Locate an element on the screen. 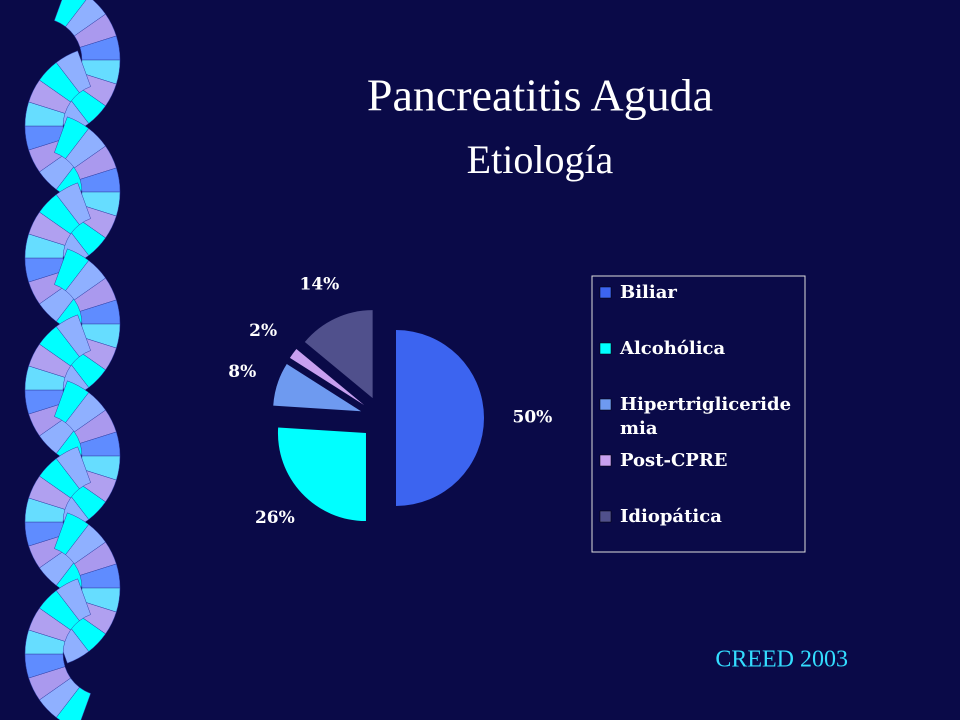  data-label: 26% is located at coordinates (275, 518).